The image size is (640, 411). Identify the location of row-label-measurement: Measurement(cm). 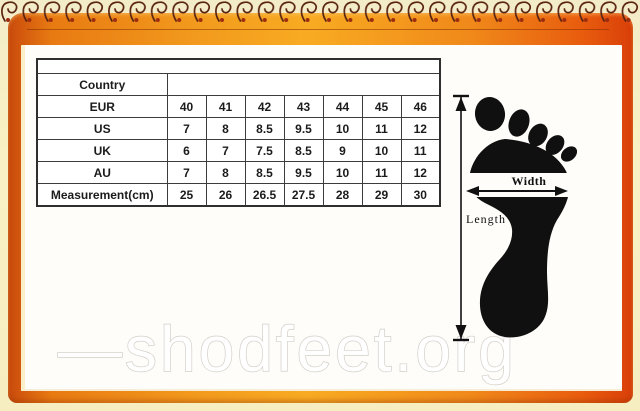
(102, 195).